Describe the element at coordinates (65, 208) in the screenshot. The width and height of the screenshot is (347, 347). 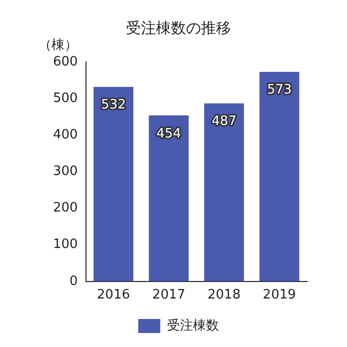
I see `y-tick-label: 200` at that location.